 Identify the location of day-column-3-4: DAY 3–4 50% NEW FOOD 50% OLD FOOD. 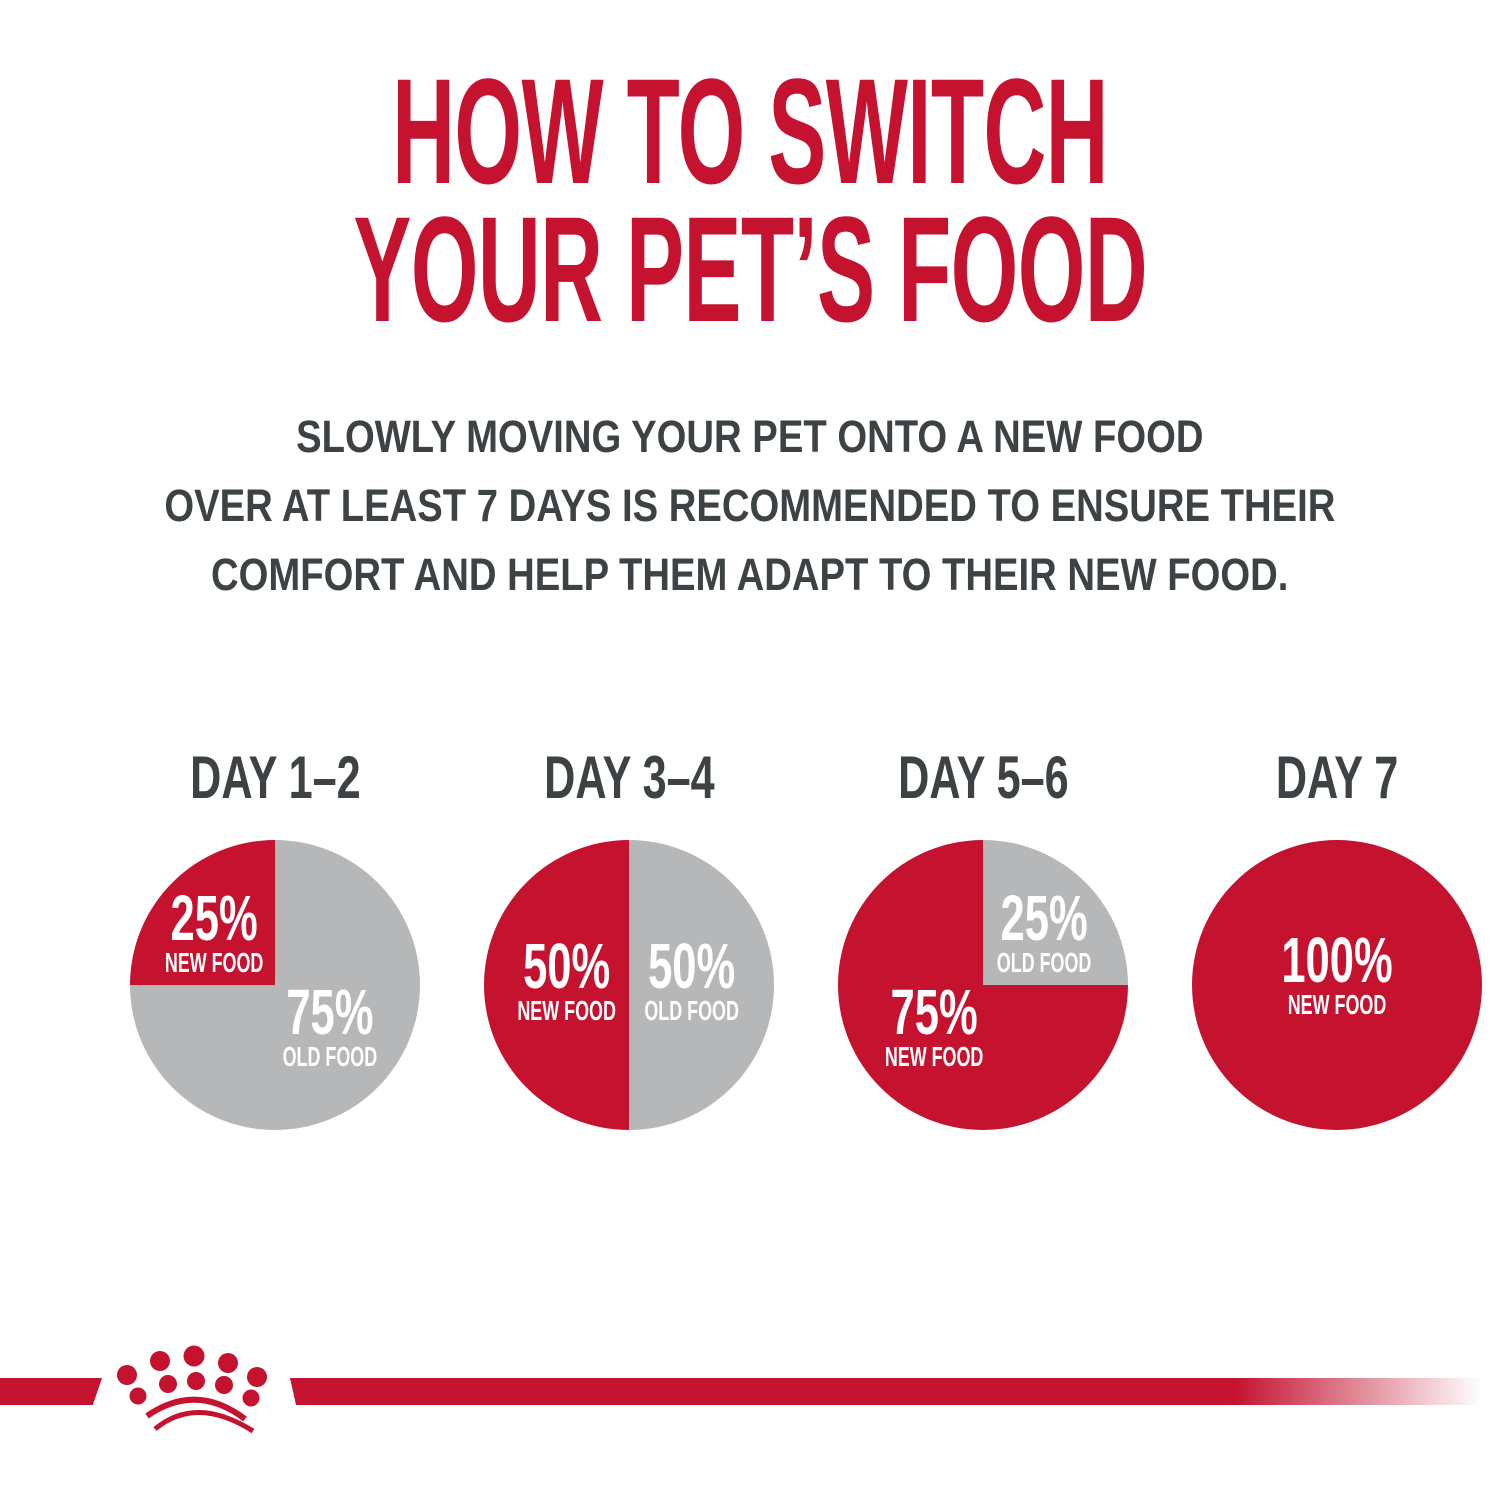
(629, 939).